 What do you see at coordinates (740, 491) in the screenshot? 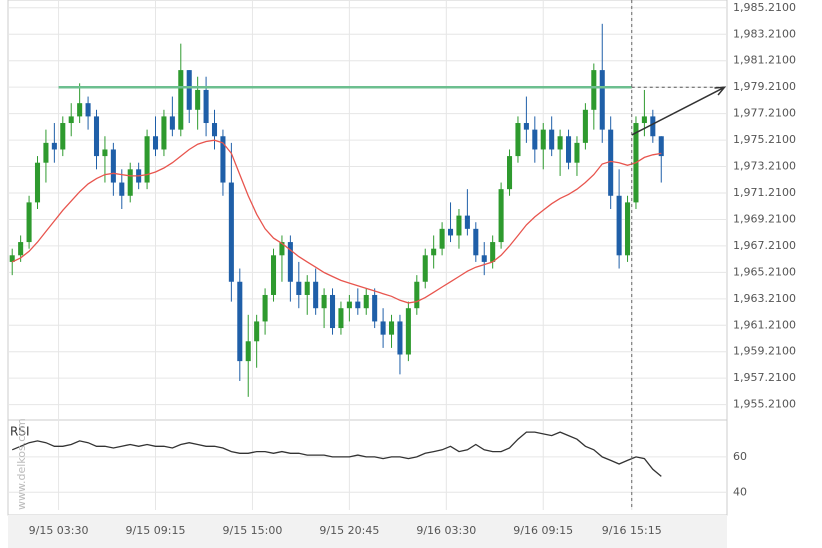
I see `rsi-tick-label: 40` at bounding box center [740, 491].